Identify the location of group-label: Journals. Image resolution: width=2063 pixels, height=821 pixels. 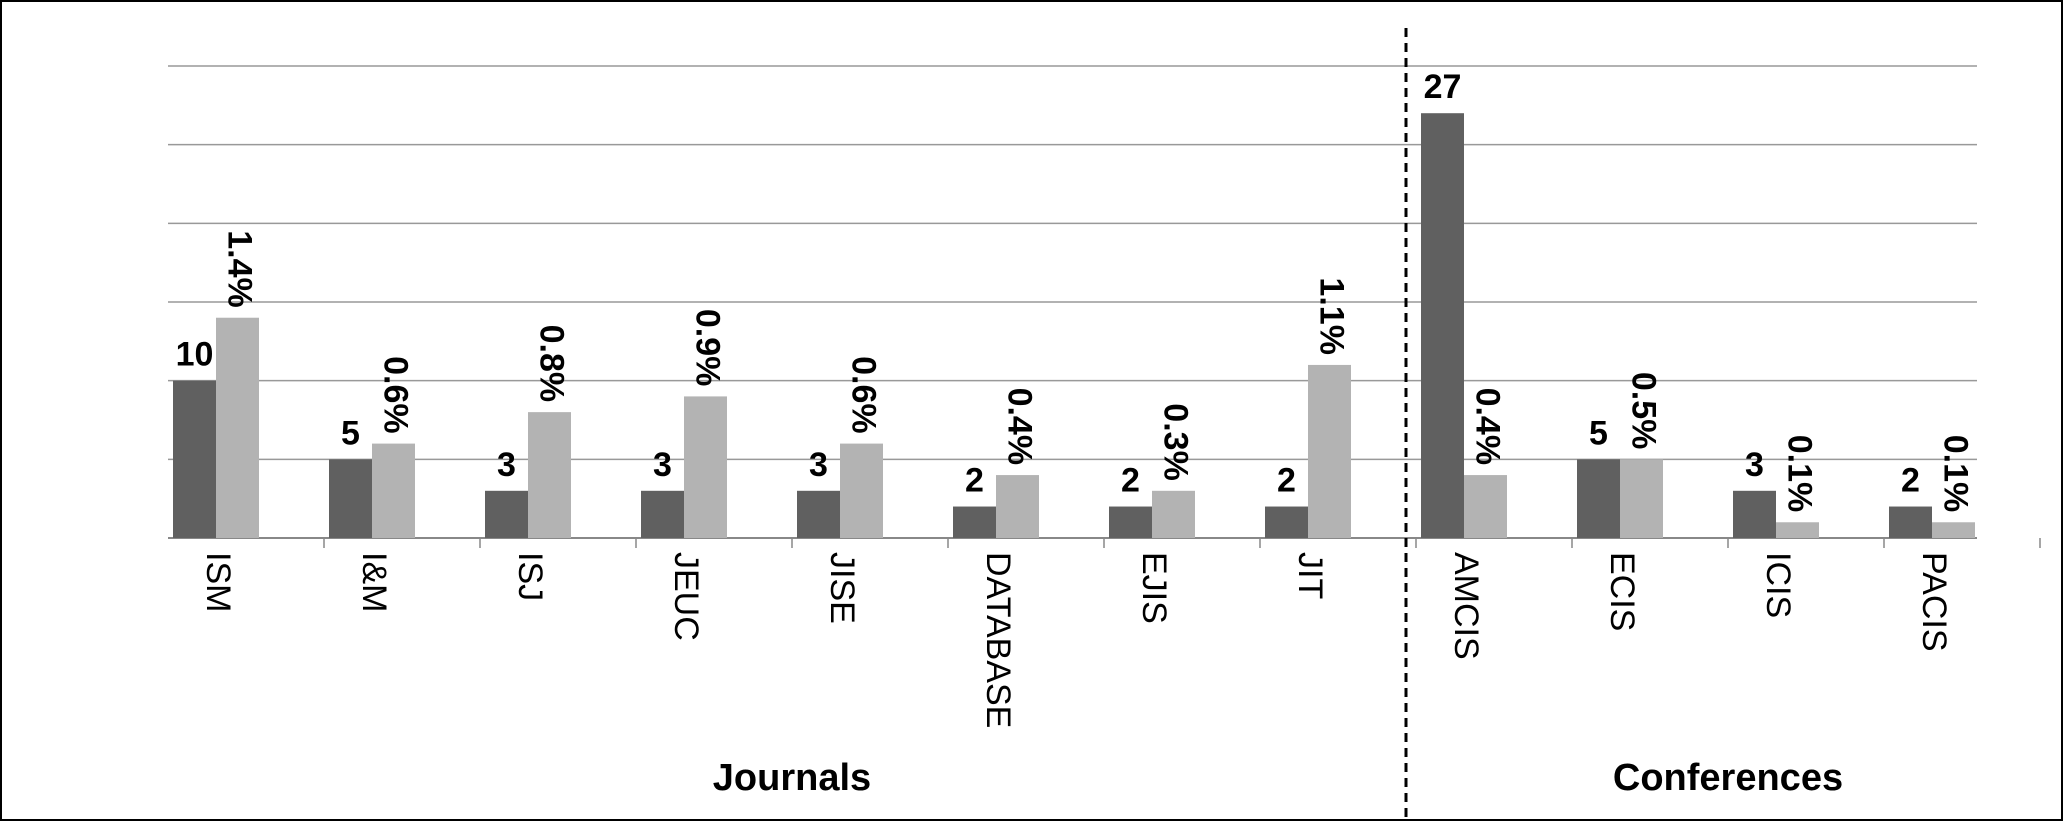
(792, 778).